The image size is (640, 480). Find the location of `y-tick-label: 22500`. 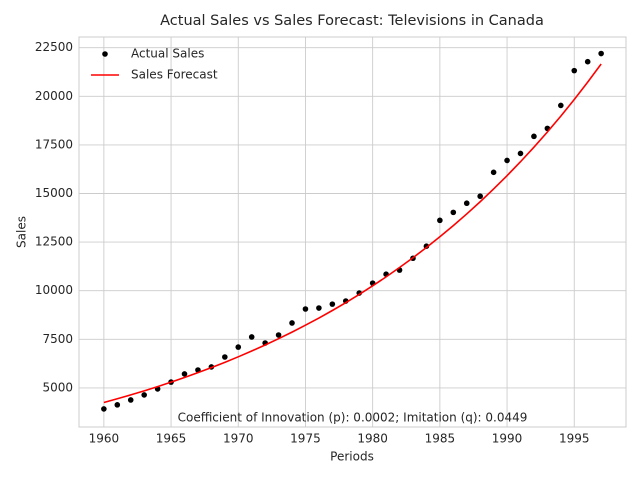

y-tick-label: 22500 is located at coordinates (54, 47).